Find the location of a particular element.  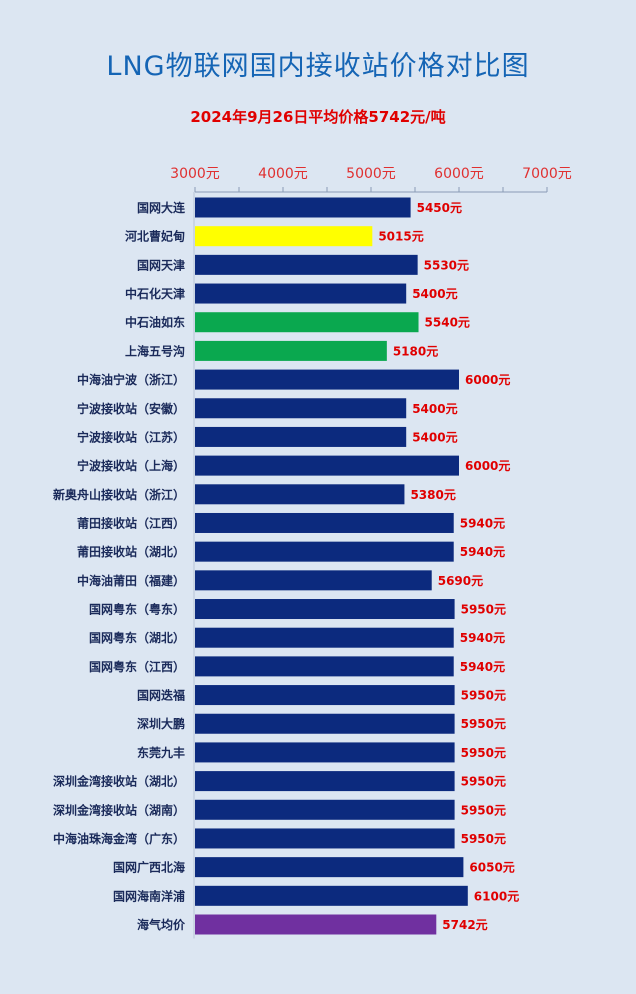

chart-subtitle: 2024年9月26日平均价格5742元/吨 is located at coordinates (318, 117).